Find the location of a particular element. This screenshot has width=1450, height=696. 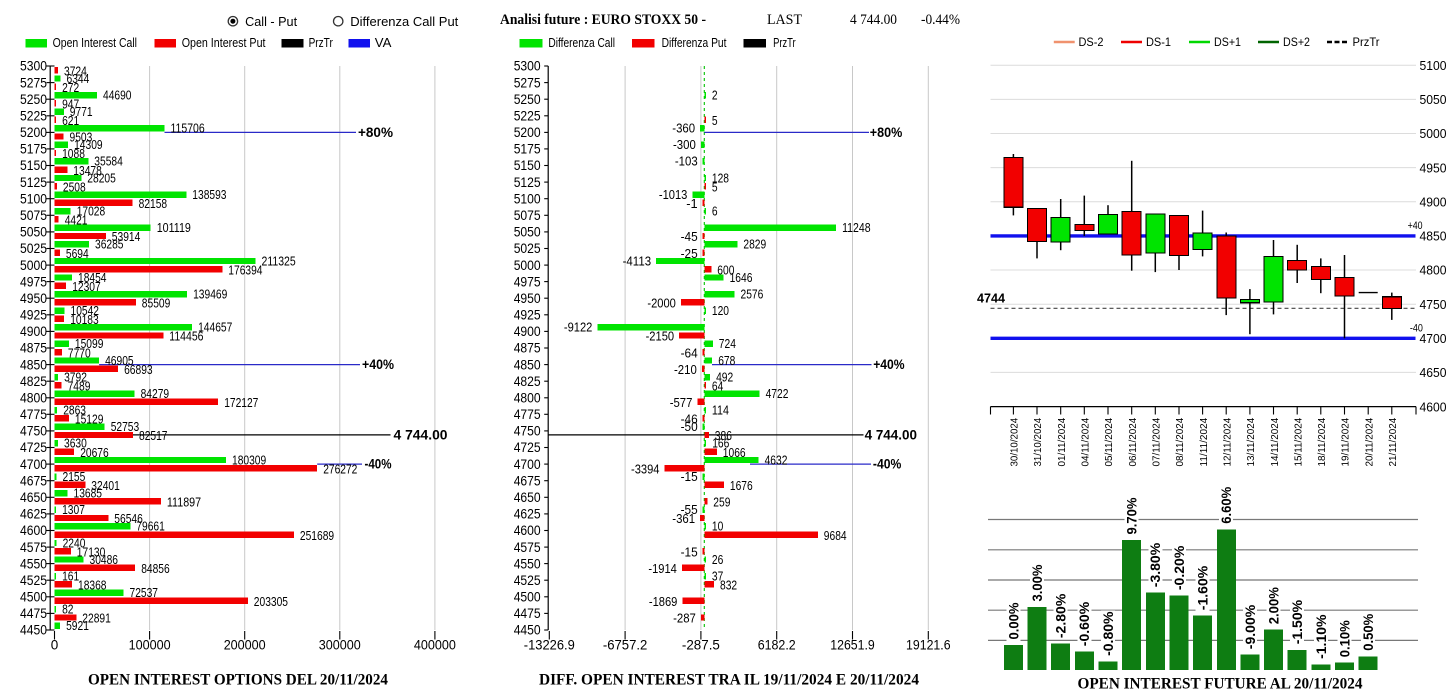

svg-text: 4975 is located at coordinates (527, 281).